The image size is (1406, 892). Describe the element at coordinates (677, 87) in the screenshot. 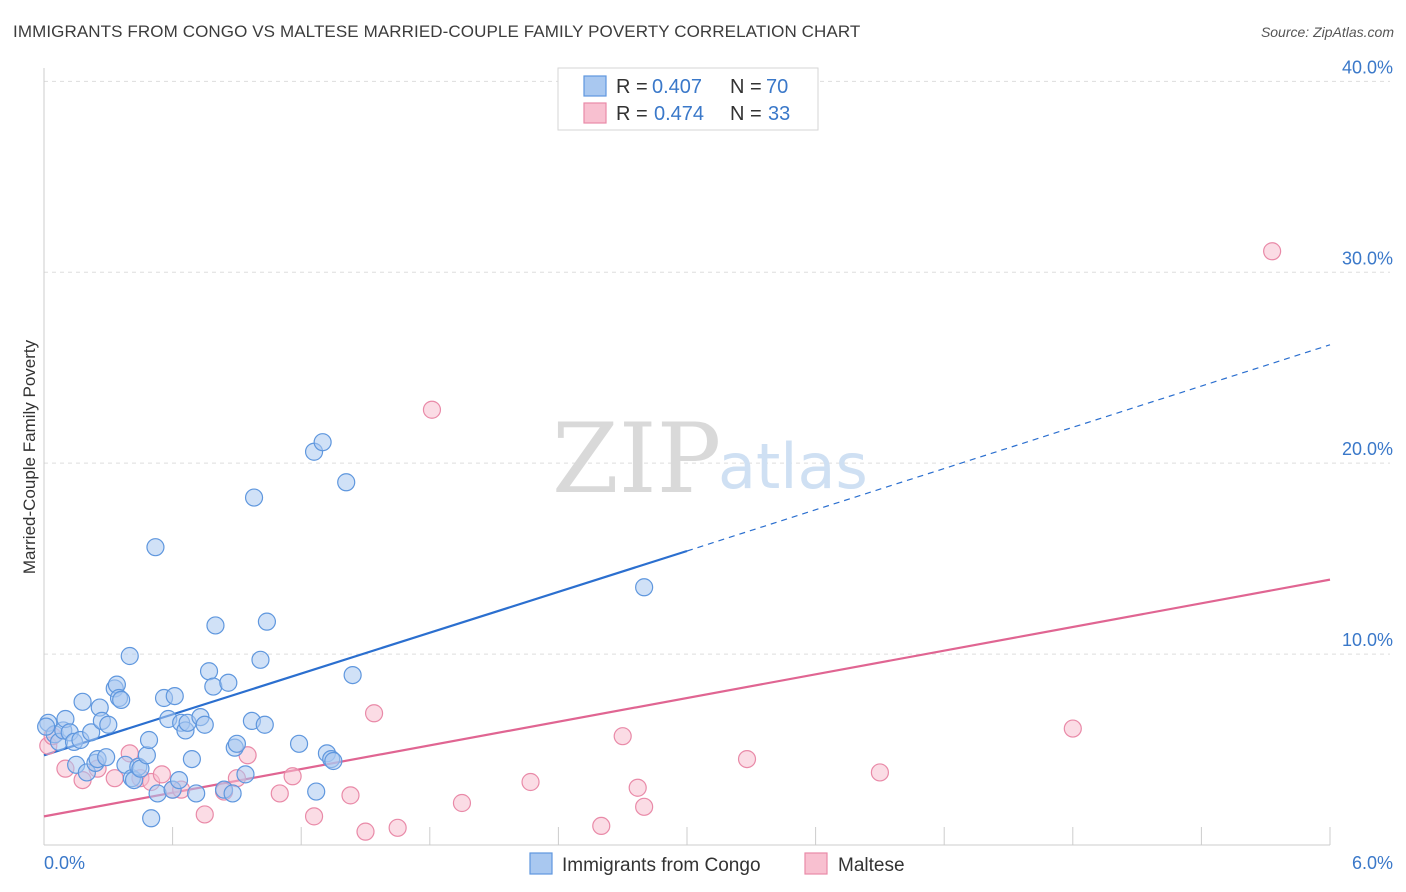

I see `legend-r-value-0: 0.407` at that location.